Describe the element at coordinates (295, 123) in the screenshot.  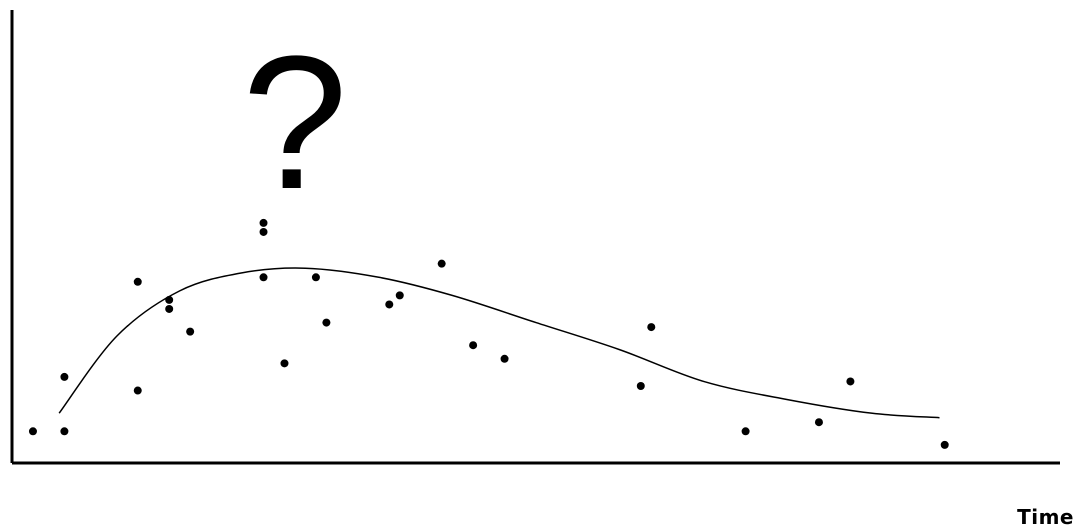
I see `question-mark-annotation: ?` at that location.